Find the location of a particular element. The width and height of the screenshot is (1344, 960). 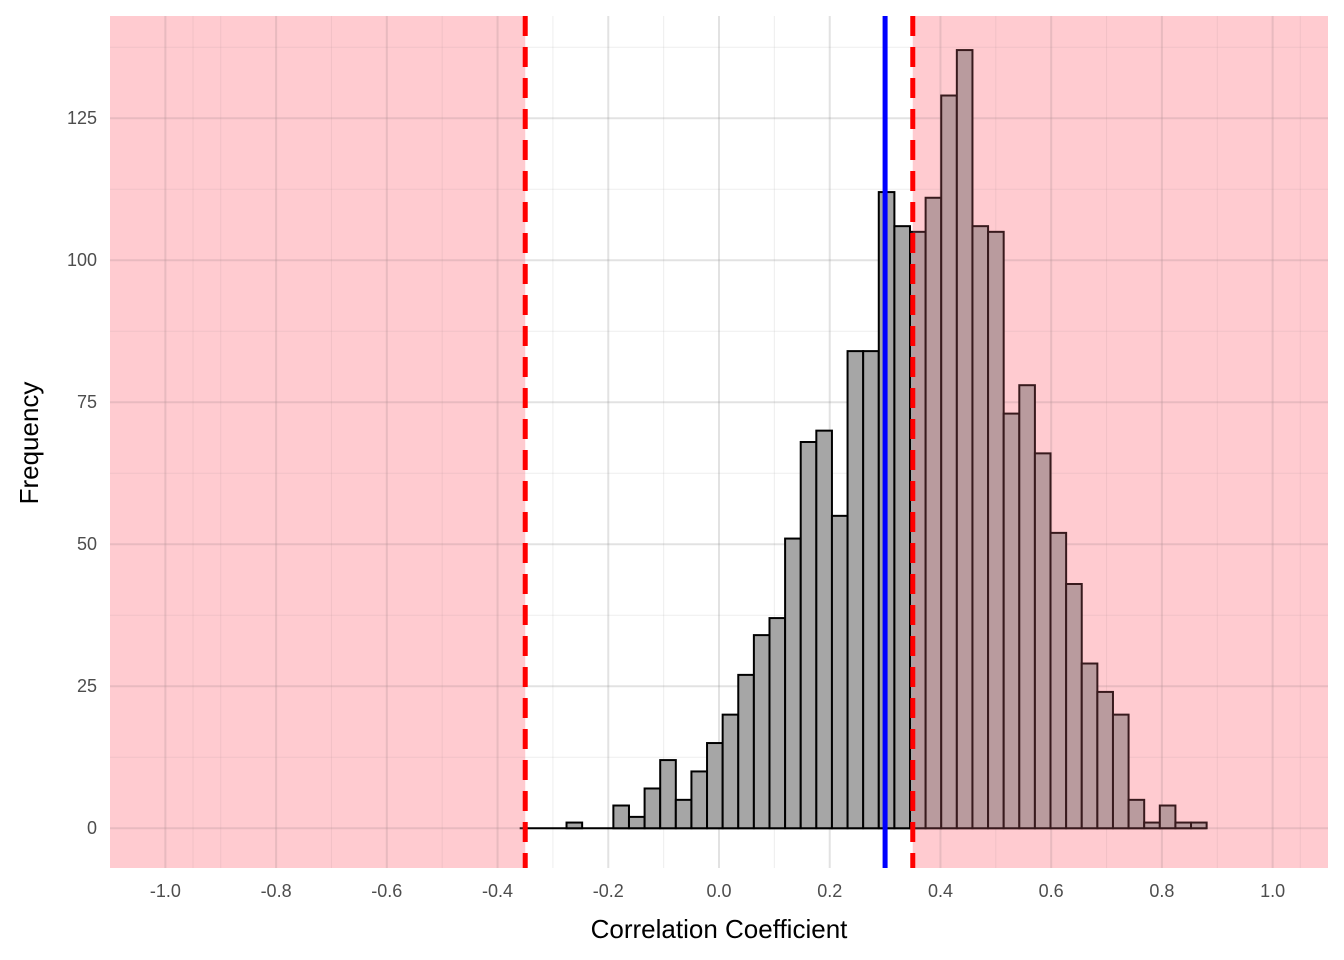

x-tick-label: 0.0 is located at coordinates (718, 891).